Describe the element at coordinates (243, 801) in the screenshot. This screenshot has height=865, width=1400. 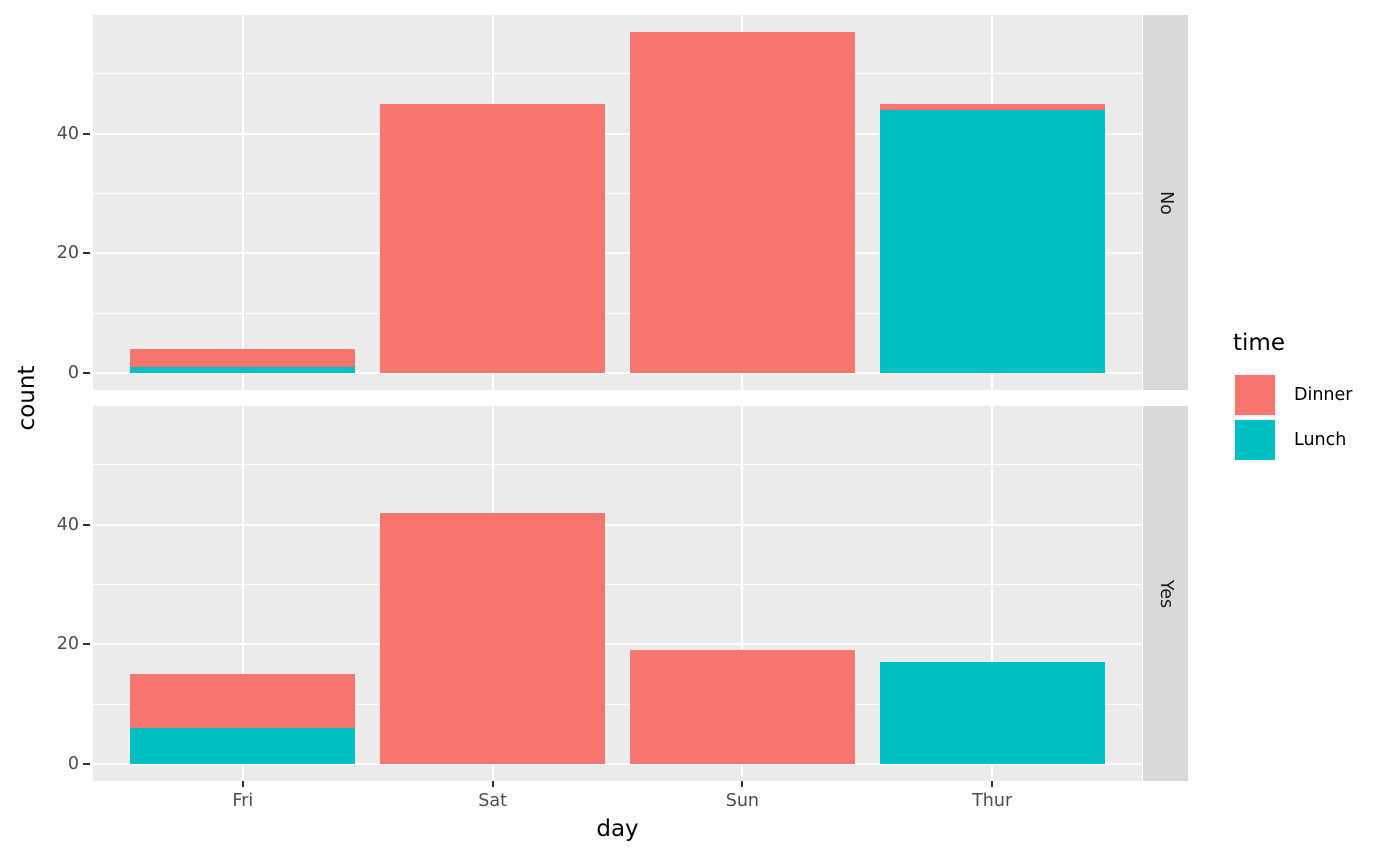
I see `x-tick-label-fri: Fri` at that location.